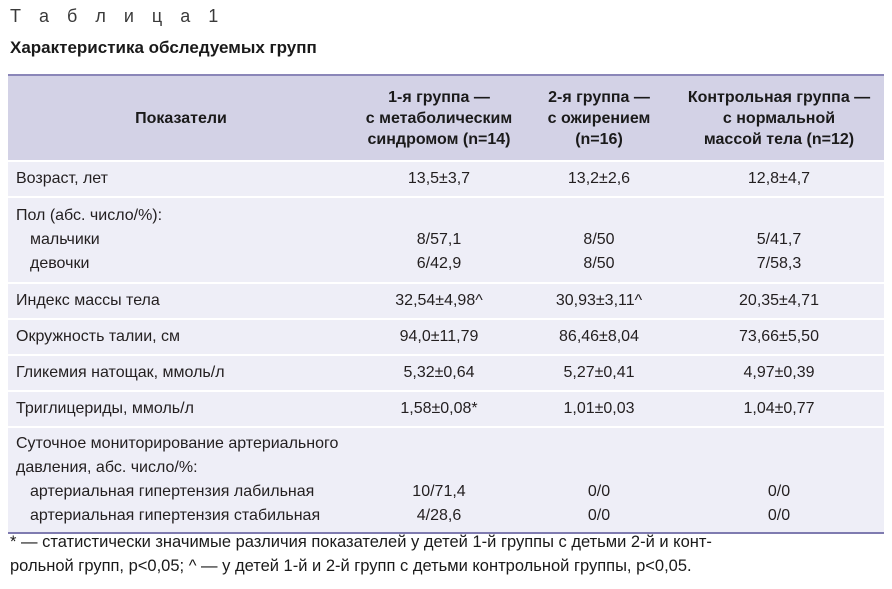 The image size is (892, 589). What do you see at coordinates (779, 408) in the screenshot?
I see `cell-value: 1,04±0,77` at bounding box center [779, 408].